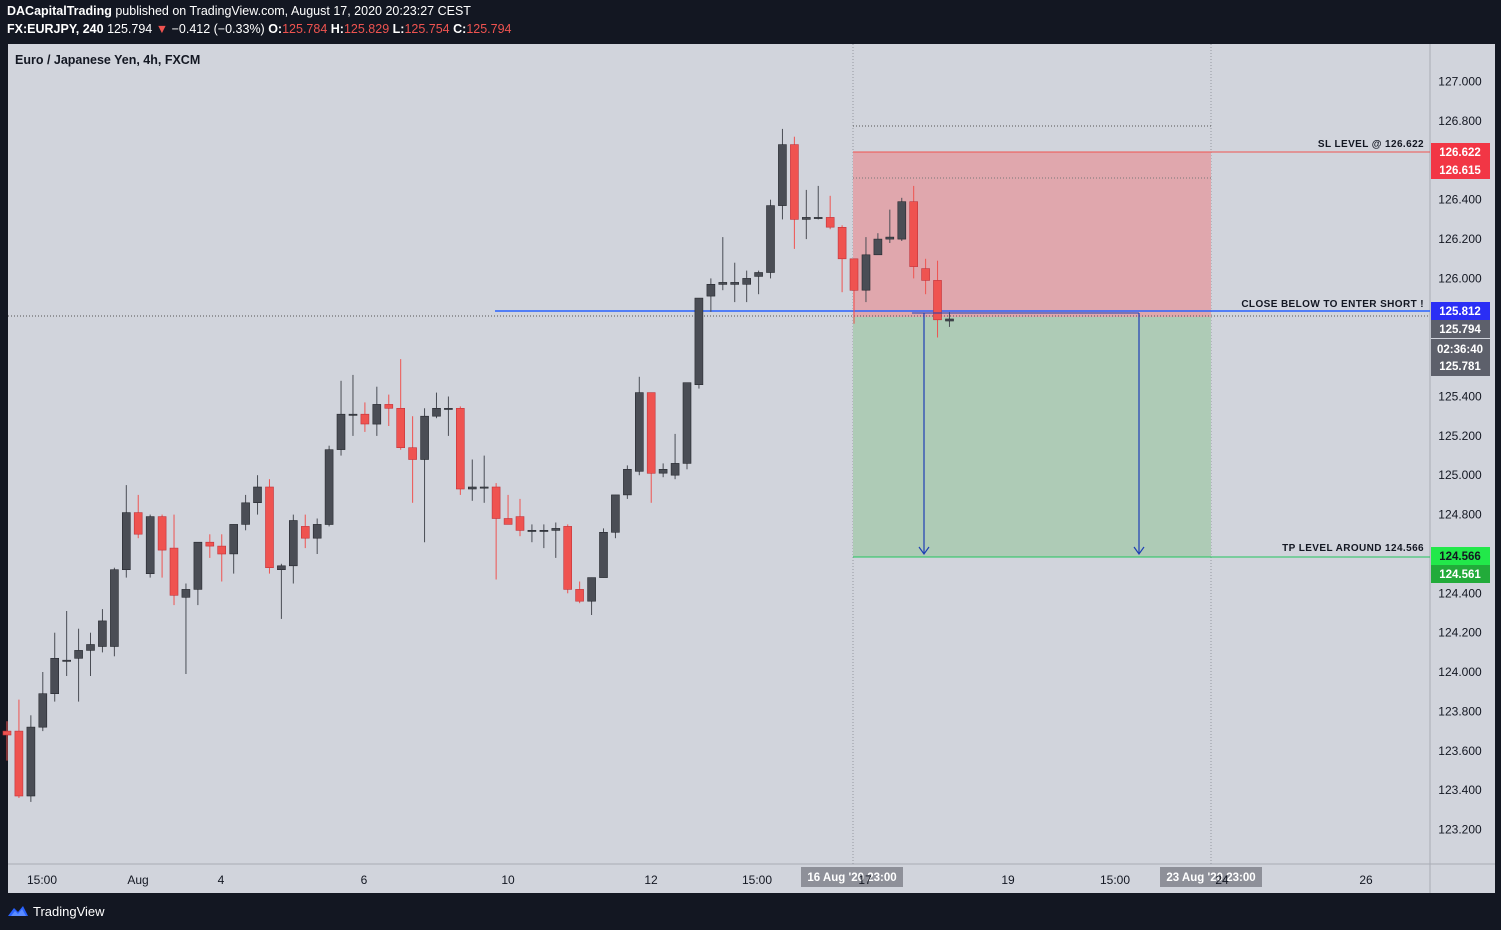 This screenshot has height=930, width=1501. What do you see at coordinates (59, 11) in the screenshot?
I see `publisher-name: DACapitalTrading` at bounding box center [59, 11].